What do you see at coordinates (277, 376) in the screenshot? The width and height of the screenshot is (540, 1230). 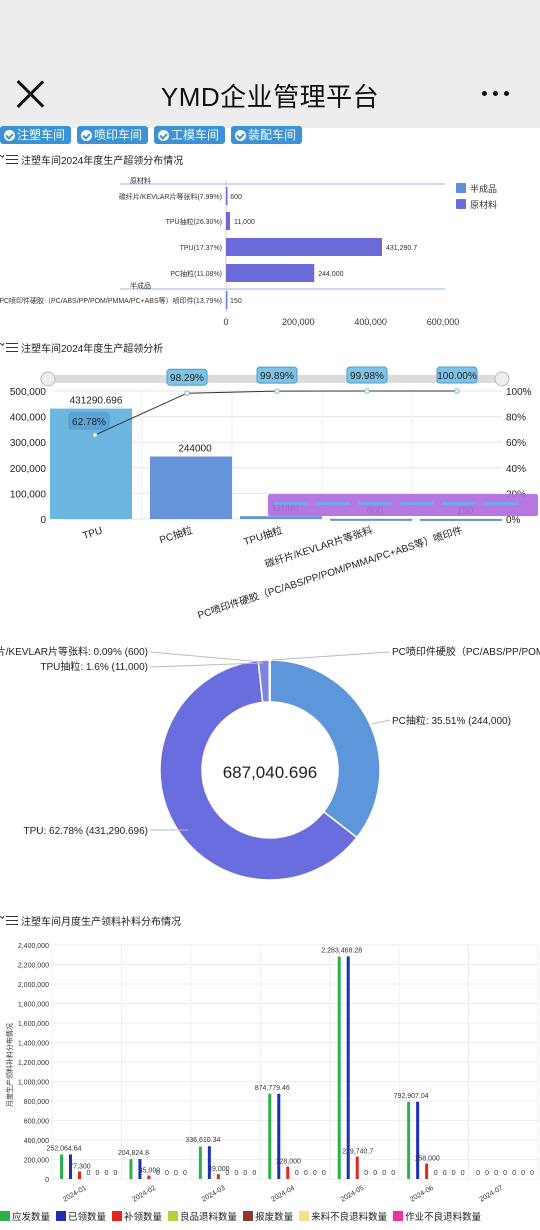 I see `cumulative-label: 99.89%` at bounding box center [277, 376].